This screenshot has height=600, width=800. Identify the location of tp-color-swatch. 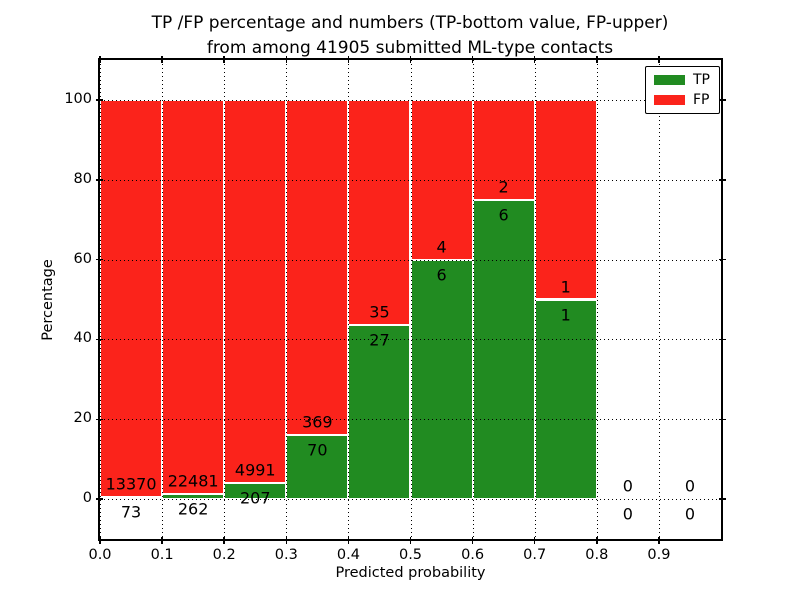
(669, 80).